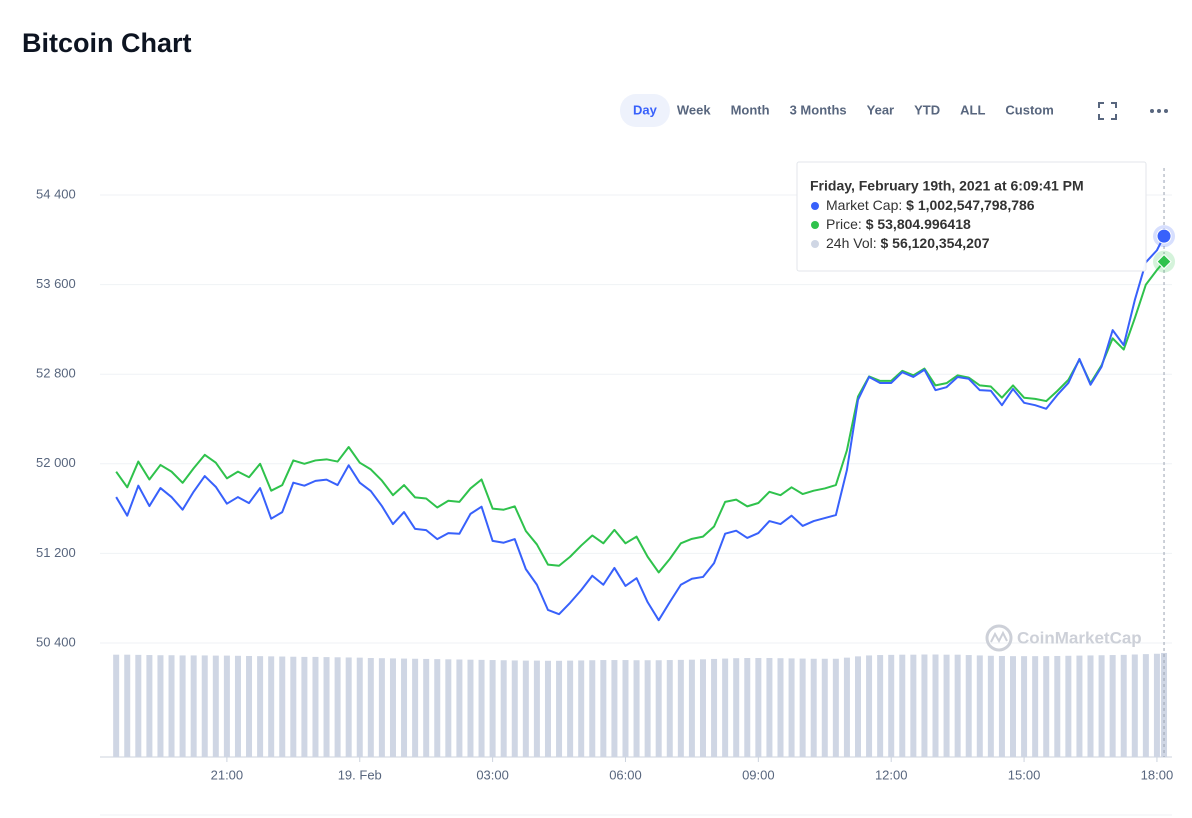 The height and width of the screenshot is (818, 1192). What do you see at coordinates (815, 206) in the screenshot?
I see `tooltip-dot` at bounding box center [815, 206].